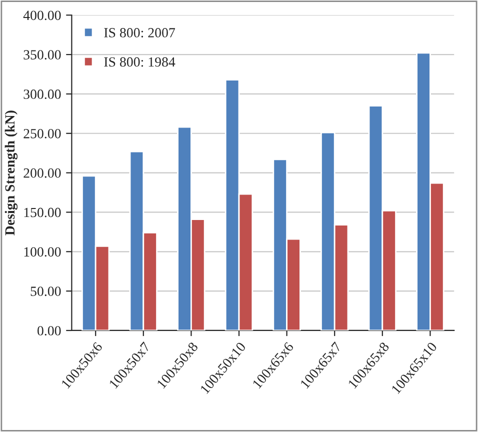 The width and height of the screenshot is (478, 432). I want to click on y-tick-label: 150.00, so click(42, 213).